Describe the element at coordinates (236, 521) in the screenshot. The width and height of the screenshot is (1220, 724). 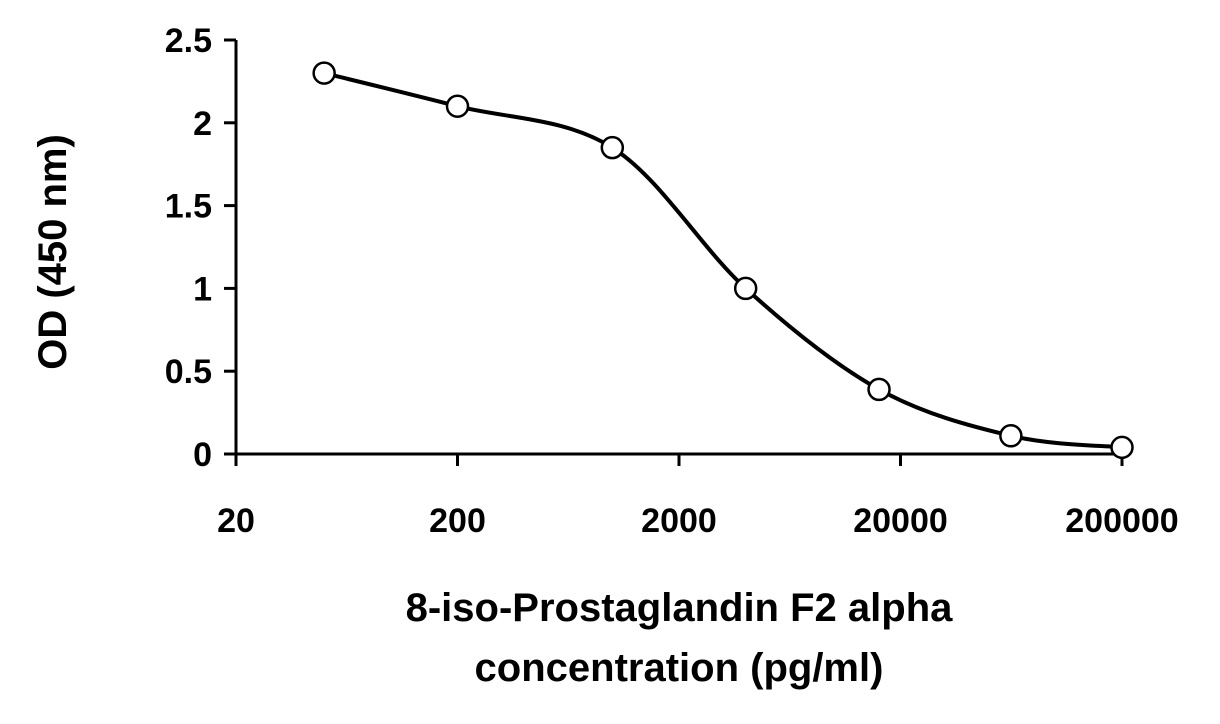
I see `x-tick-label: 20` at that location.